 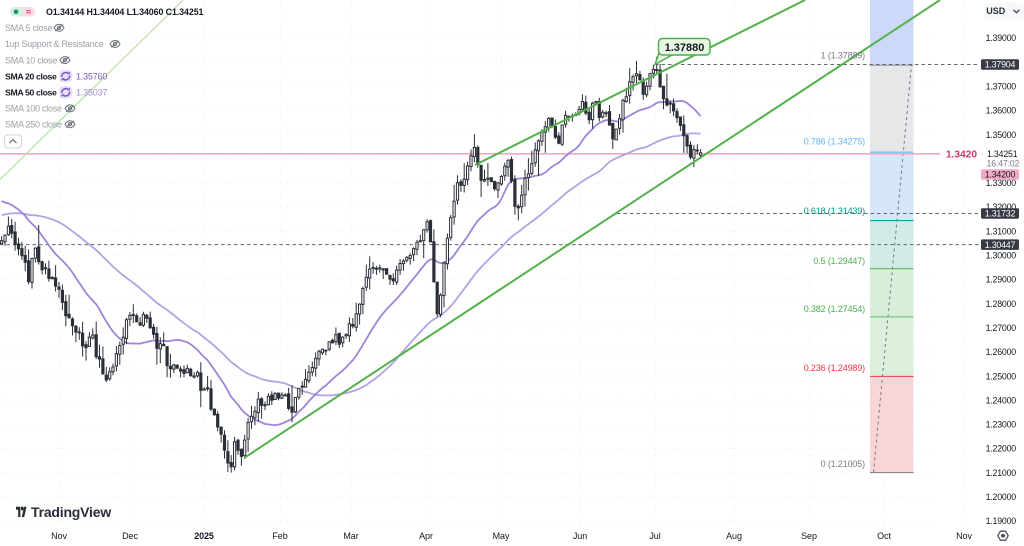 What do you see at coordinates (130, 536) in the screenshot?
I see `svg-text: Dec` at bounding box center [130, 536].